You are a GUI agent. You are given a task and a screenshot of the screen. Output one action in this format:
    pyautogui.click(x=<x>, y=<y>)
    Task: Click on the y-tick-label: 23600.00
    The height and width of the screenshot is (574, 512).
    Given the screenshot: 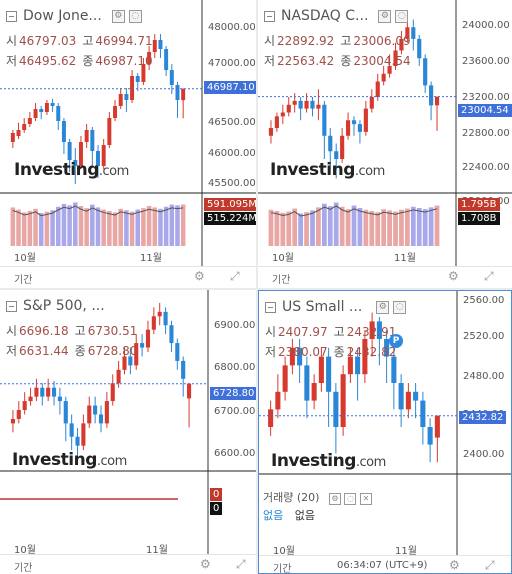 What is the action you would take?
    pyautogui.click(x=486, y=61)
    